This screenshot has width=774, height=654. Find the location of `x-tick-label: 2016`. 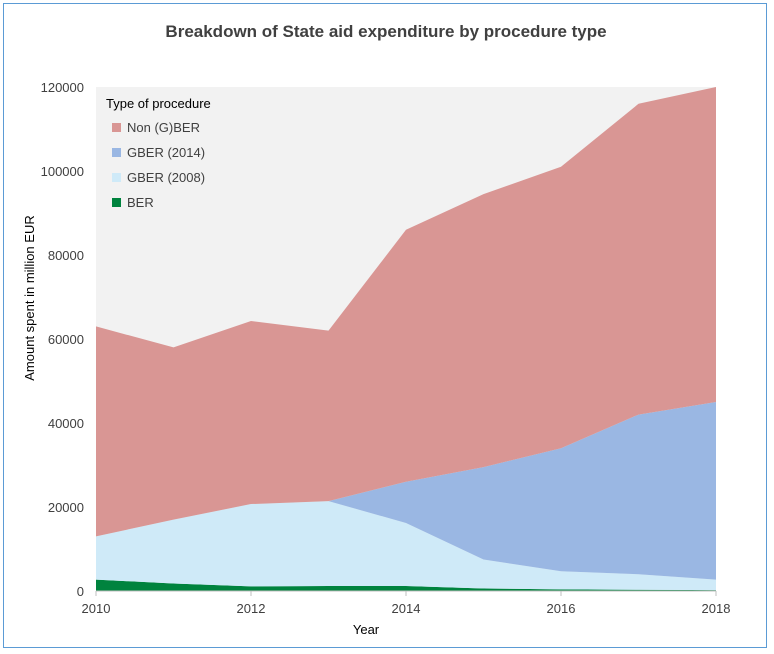

x-tick-label: 2016 is located at coordinates (561, 608).